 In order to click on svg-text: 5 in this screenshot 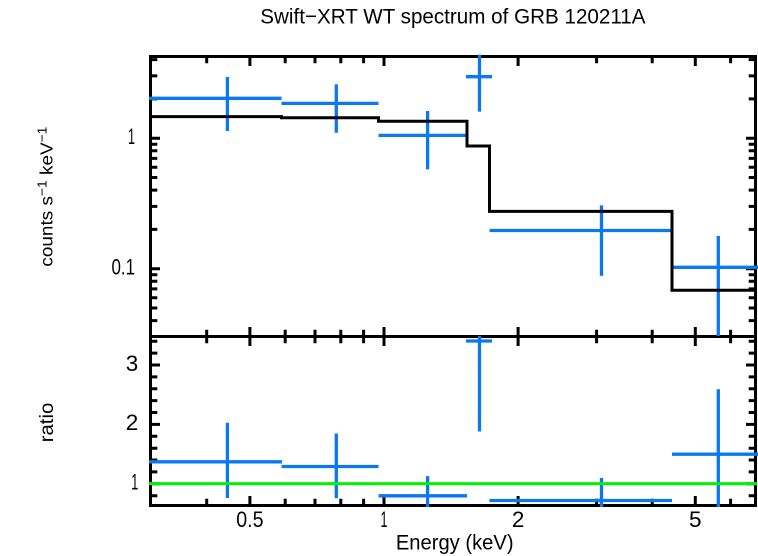, I will do `click(695, 519)`.